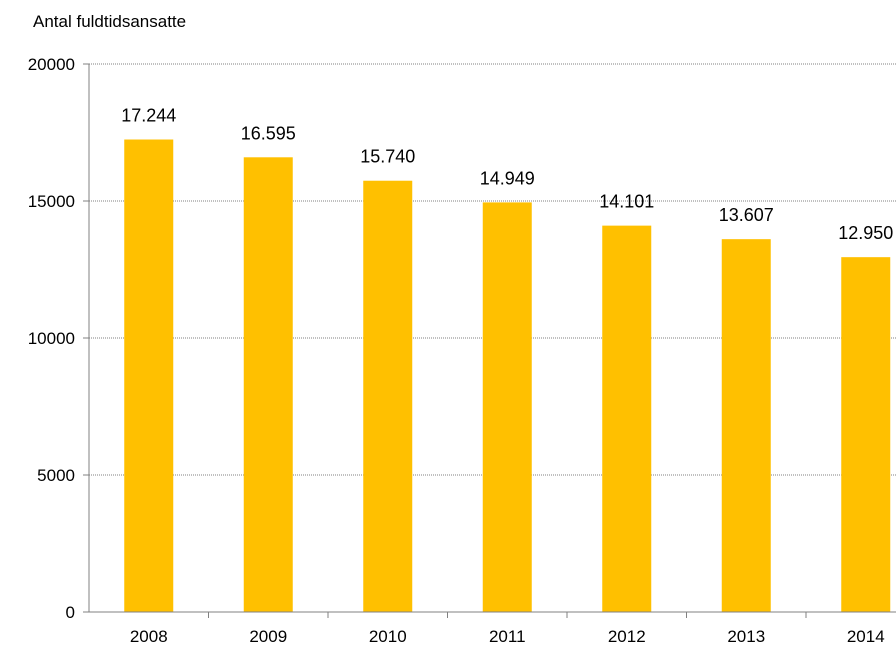 This screenshot has height=646, width=896. Describe the element at coordinates (109, 21) in the screenshot. I see `y-axis-label: Antal fuldtidsansatte` at that location.